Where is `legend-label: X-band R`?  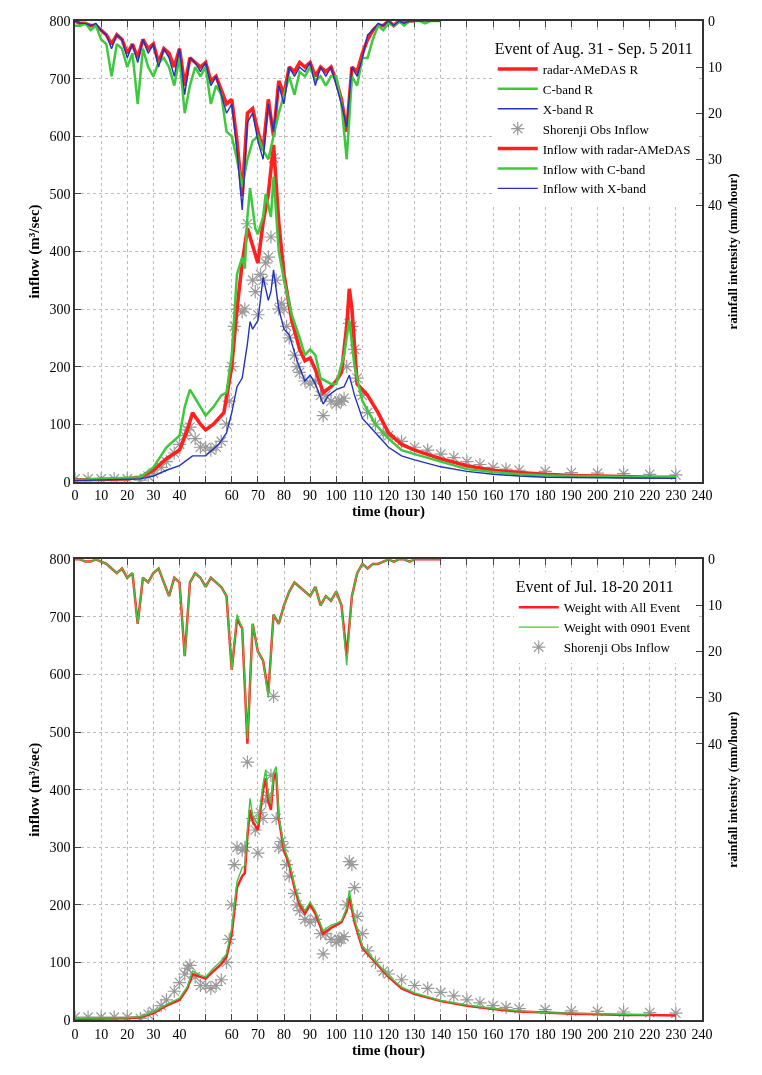
legend-label: X-band R is located at coordinates (568, 109).